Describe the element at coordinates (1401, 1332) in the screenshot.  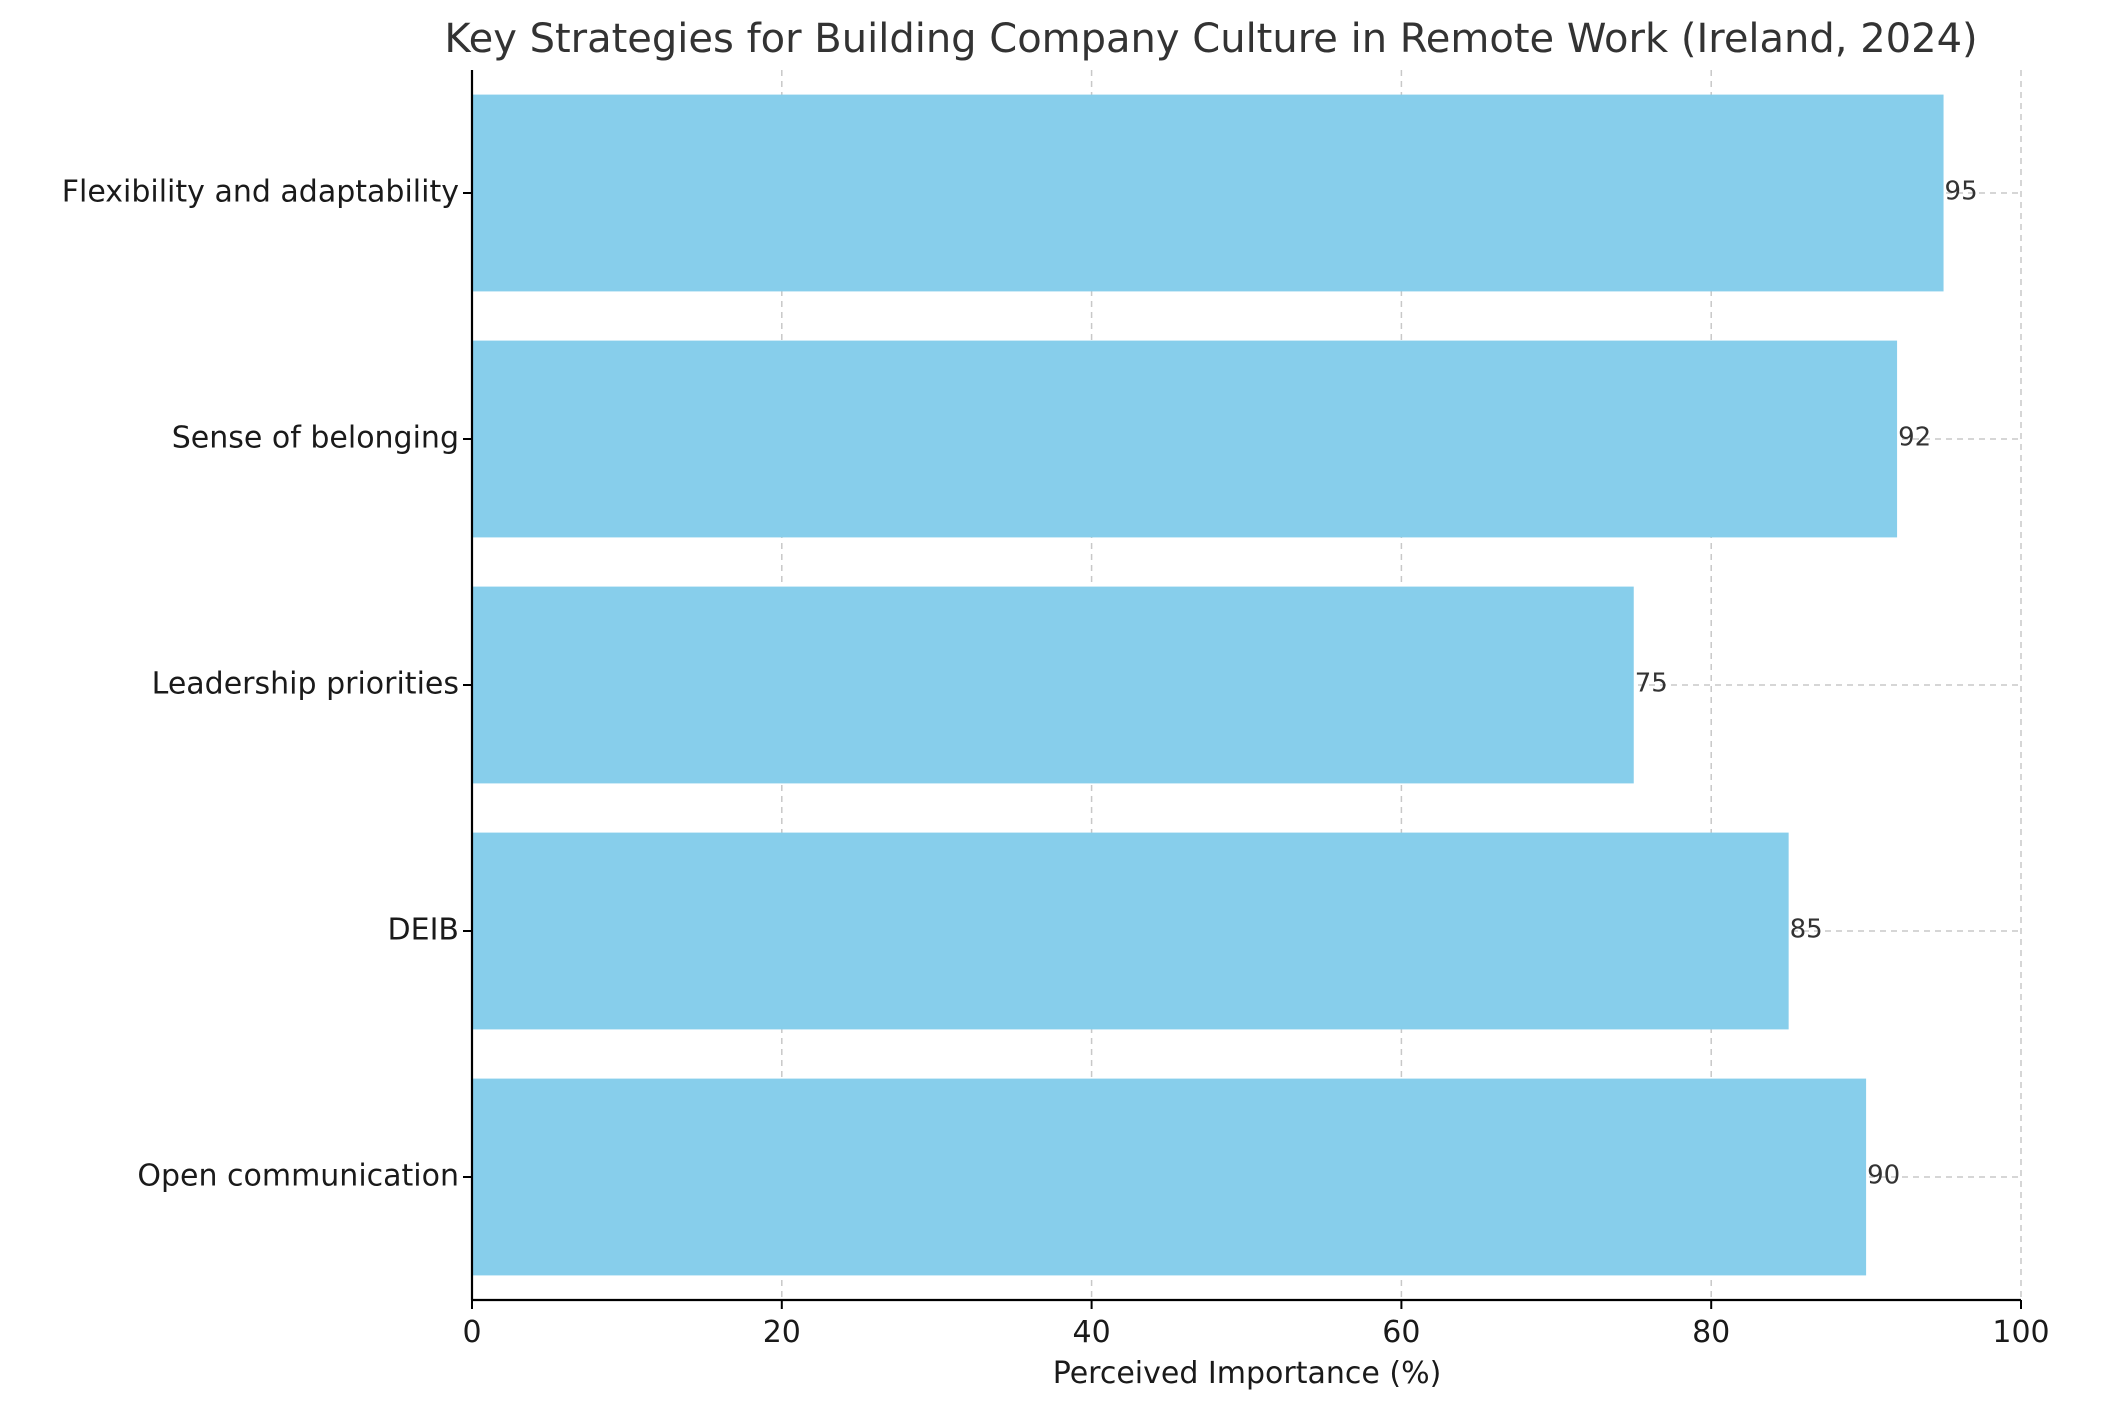
I see `x-tick-label: 60` at that location.